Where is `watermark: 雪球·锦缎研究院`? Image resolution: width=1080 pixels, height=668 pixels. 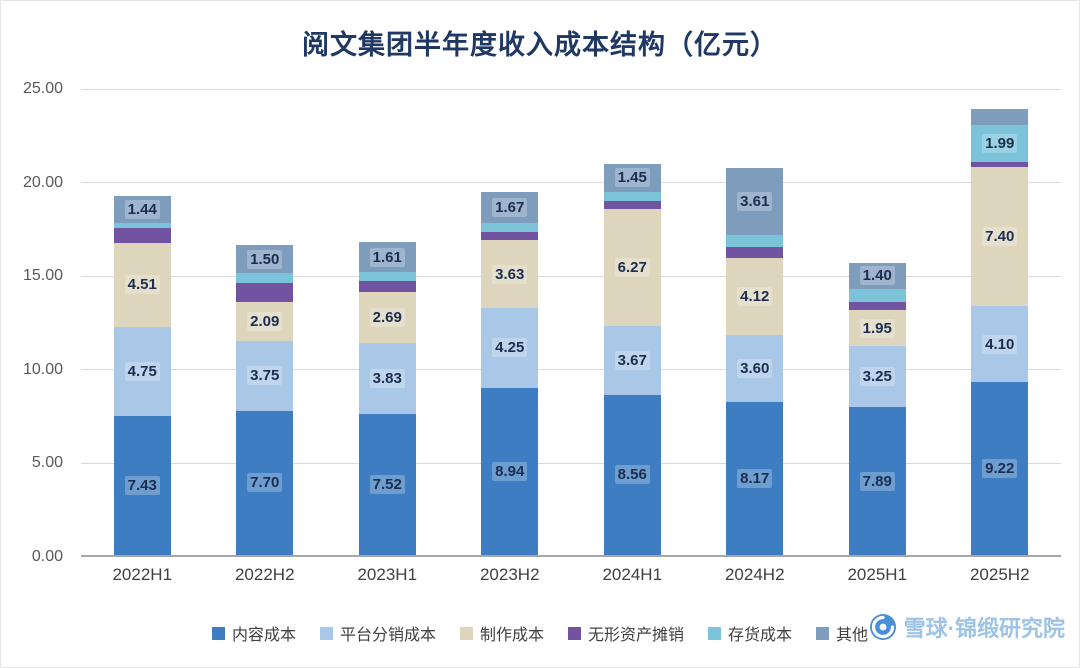 watermark: 雪球·锦缎研究院 is located at coordinates (967, 627).